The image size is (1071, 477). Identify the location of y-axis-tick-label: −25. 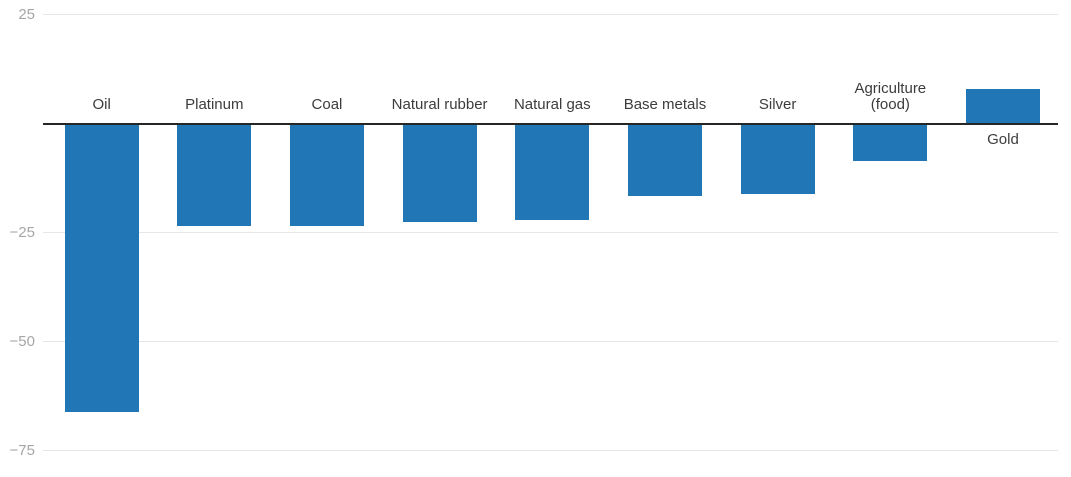
(22, 232).